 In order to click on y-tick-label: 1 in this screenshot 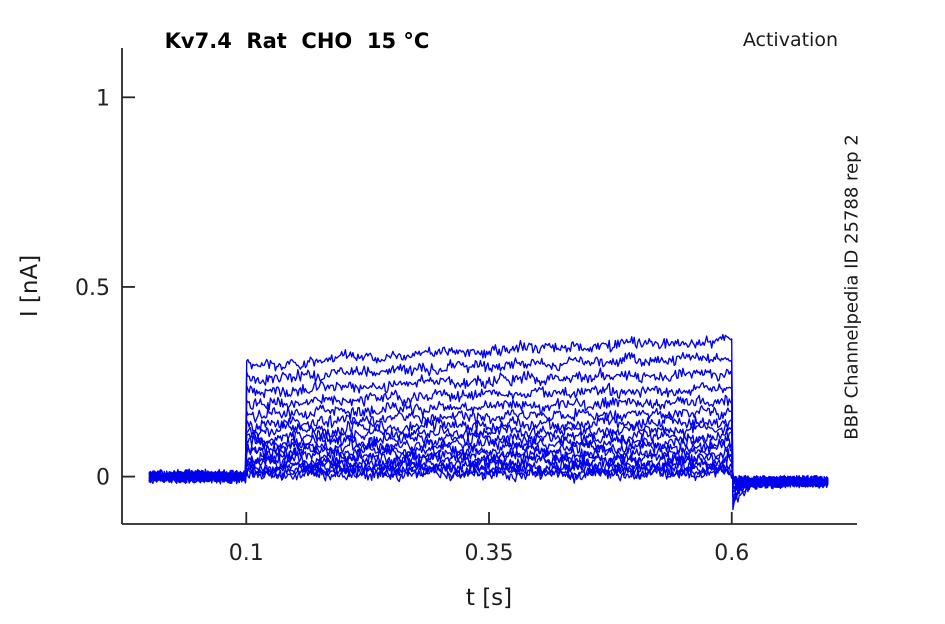, I will do `click(103, 98)`.